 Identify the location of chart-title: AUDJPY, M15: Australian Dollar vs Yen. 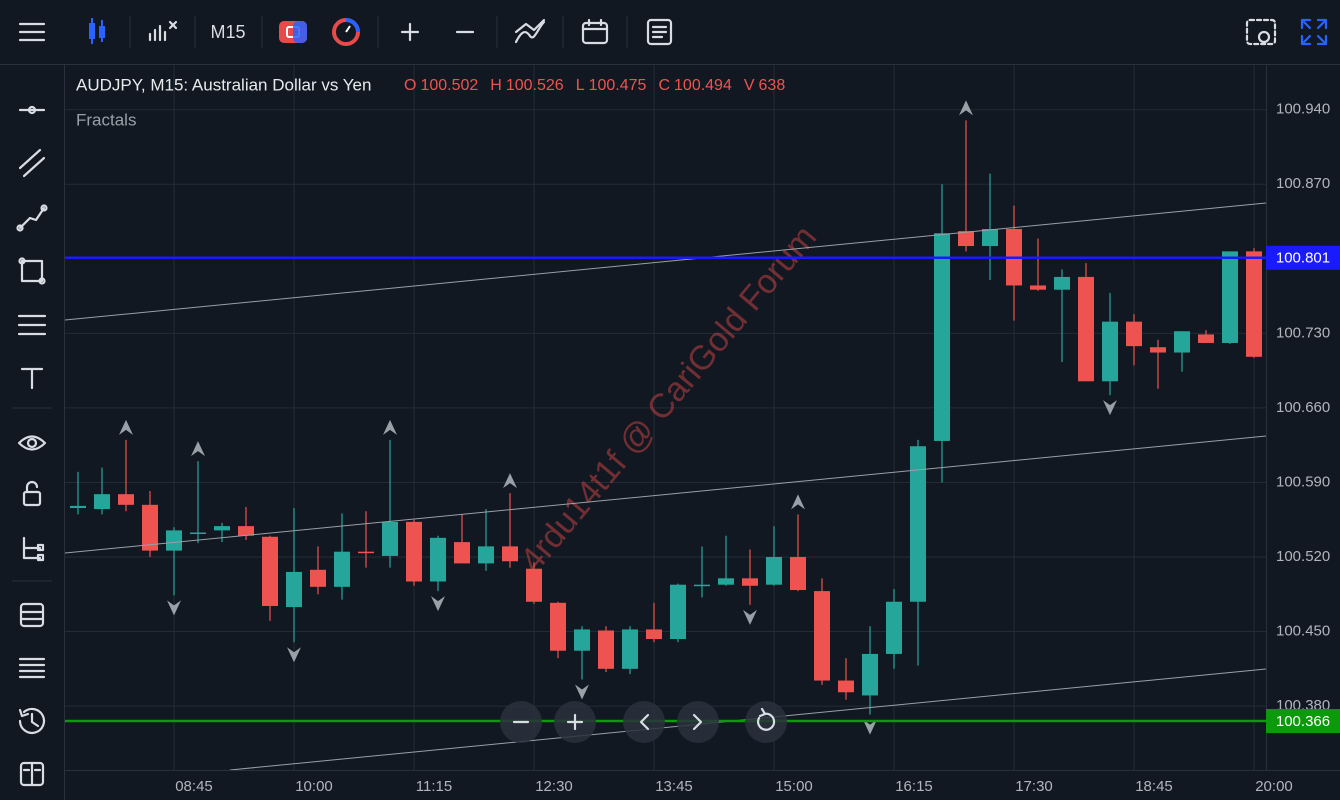
(223, 84).